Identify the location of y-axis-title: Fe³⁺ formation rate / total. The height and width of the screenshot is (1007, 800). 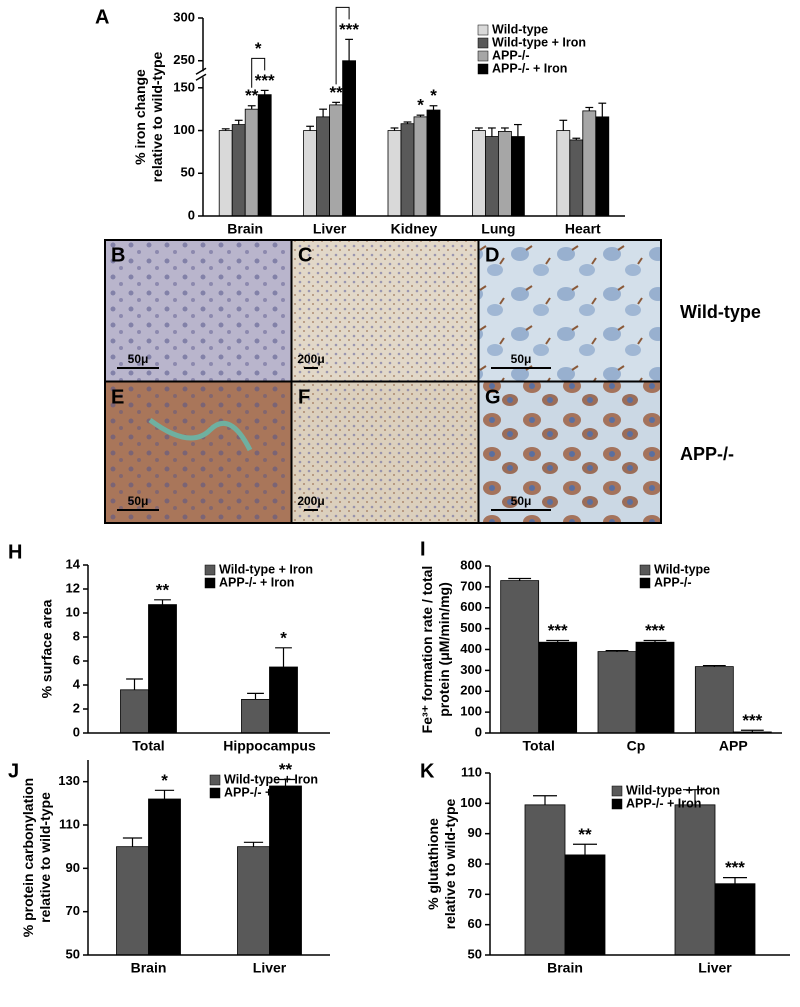
(427, 650).